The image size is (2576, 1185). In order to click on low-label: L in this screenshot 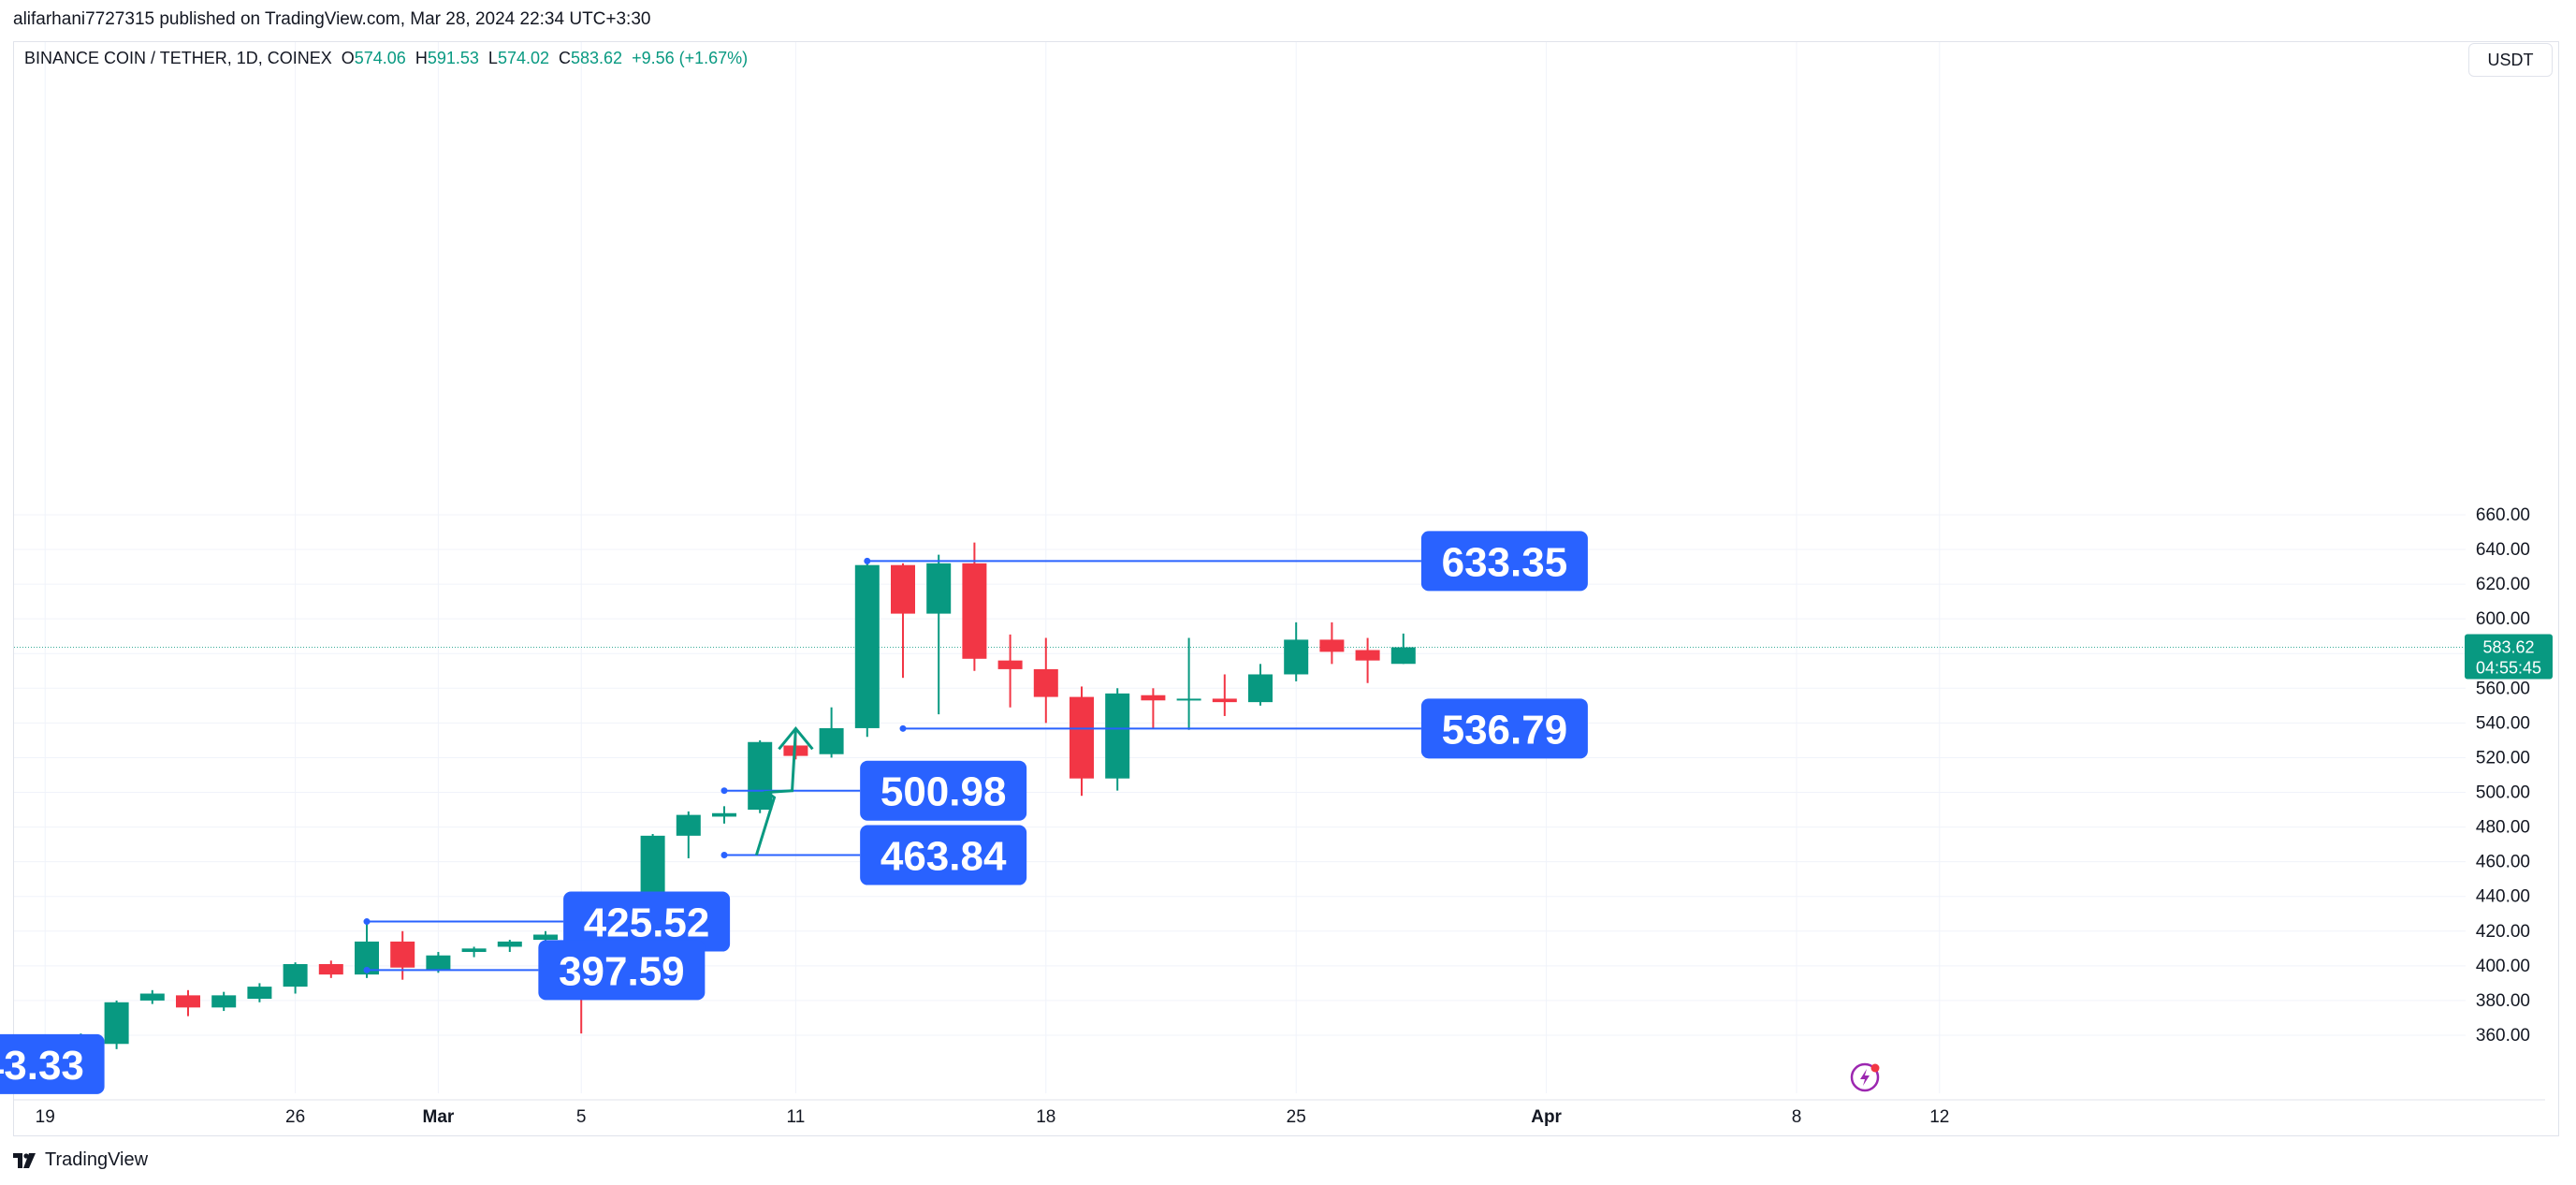, I will do `click(493, 58)`.